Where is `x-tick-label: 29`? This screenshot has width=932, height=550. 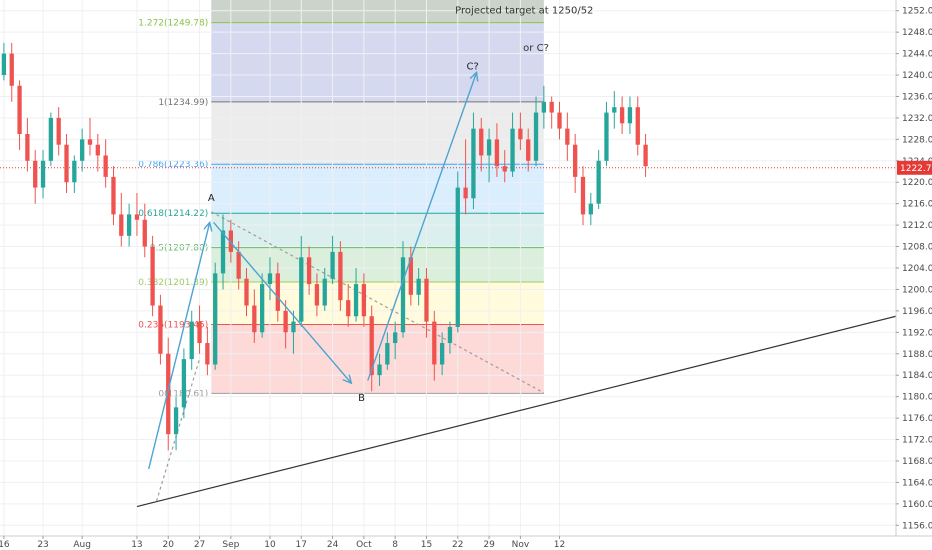
x-tick-label: 29 is located at coordinates (489, 545).